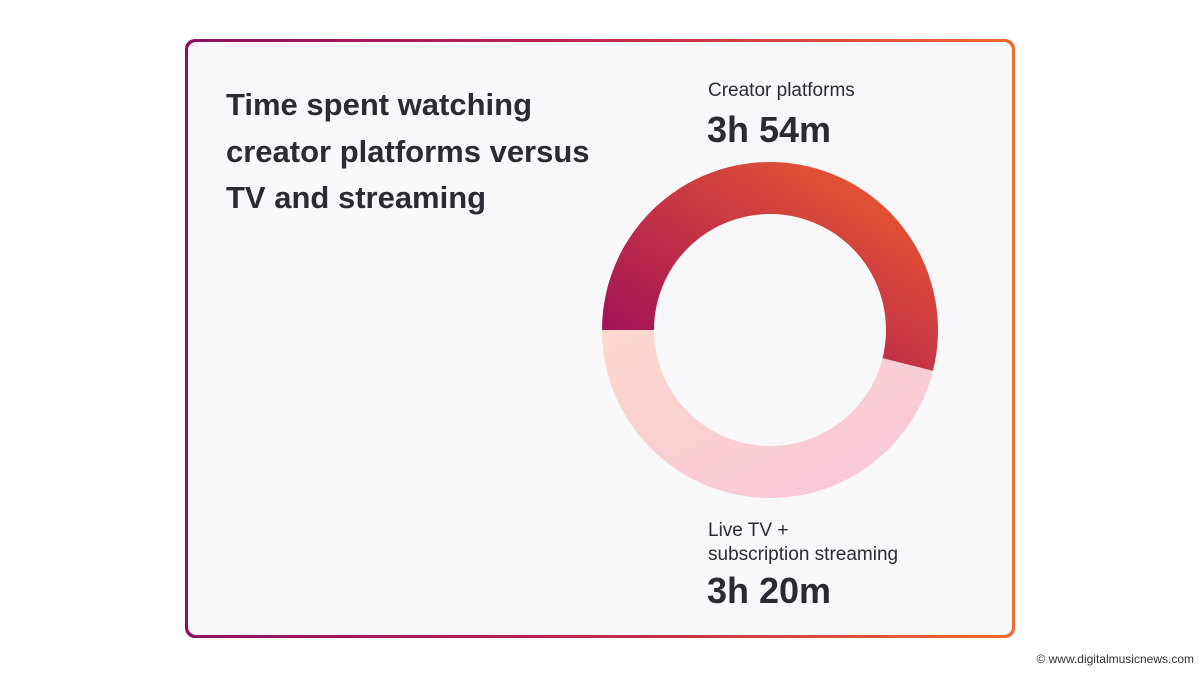 The image size is (1200, 675). Describe the element at coordinates (781, 90) in the screenshot. I see `legend-label: Creator platforms` at that location.